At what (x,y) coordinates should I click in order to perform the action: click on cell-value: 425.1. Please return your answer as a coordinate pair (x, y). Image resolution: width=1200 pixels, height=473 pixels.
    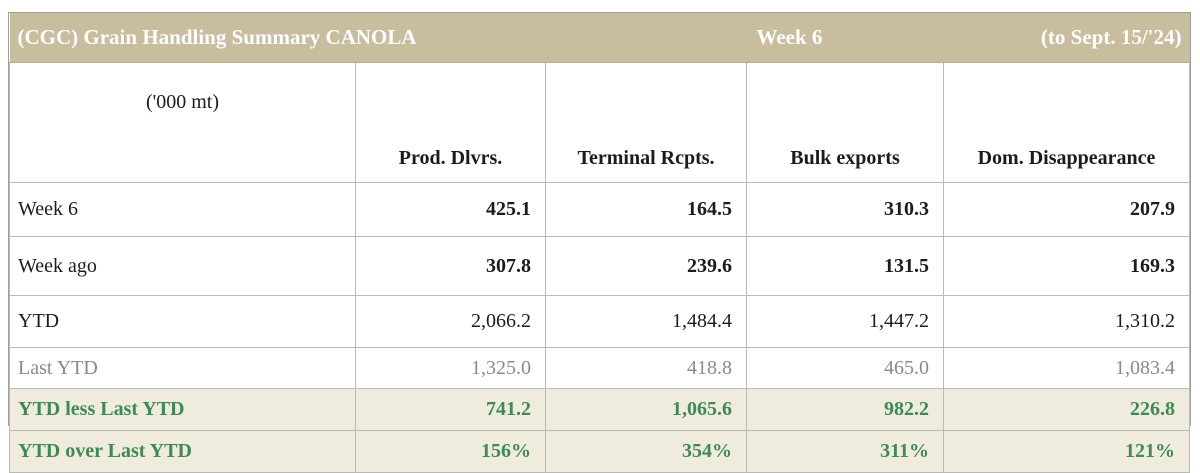
    Looking at the image, I should click on (450, 209).